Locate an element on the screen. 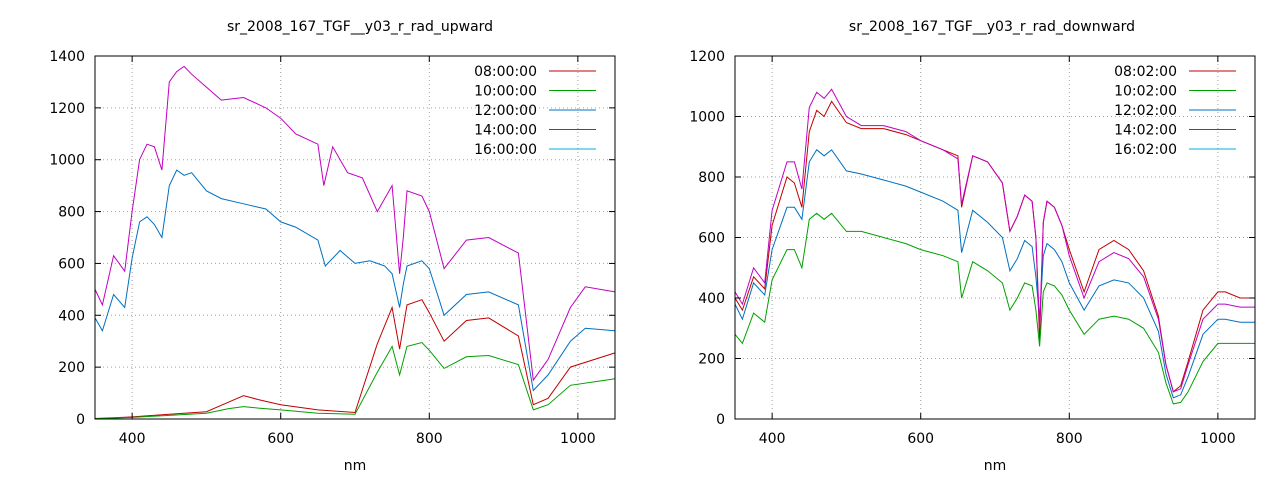 The height and width of the screenshot is (484, 1280). legend-label: 16:02:00 is located at coordinates (1145, 150).